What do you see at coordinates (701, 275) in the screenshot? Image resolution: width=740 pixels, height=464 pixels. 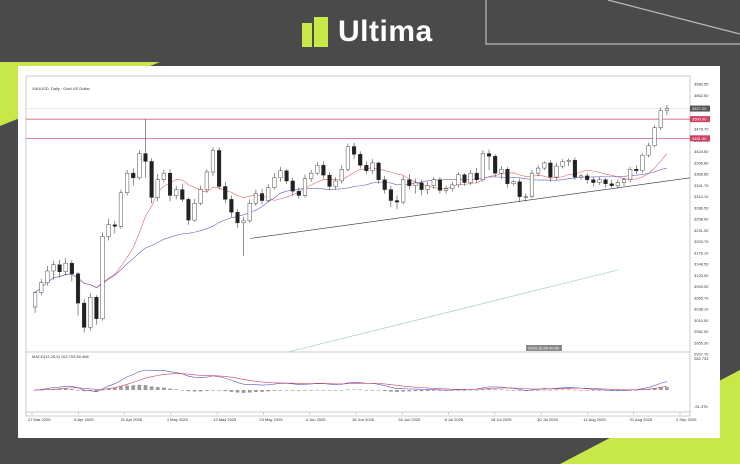 I see `price-tick-label: 3120.90` at bounding box center [701, 275].